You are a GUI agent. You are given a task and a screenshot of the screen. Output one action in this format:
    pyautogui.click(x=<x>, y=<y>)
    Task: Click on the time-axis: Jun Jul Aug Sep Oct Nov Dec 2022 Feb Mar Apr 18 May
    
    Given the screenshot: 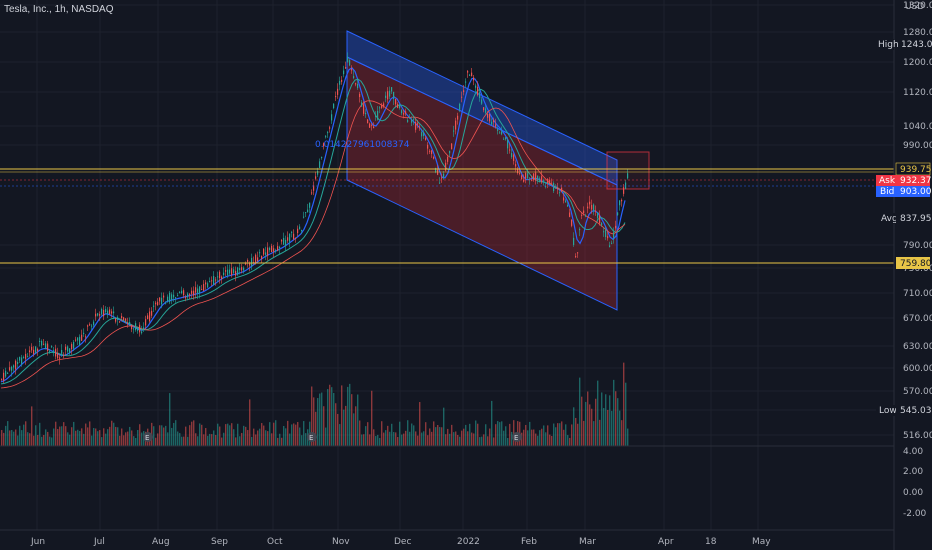 What is the action you would take?
    pyautogui.click(x=400, y=542)
    